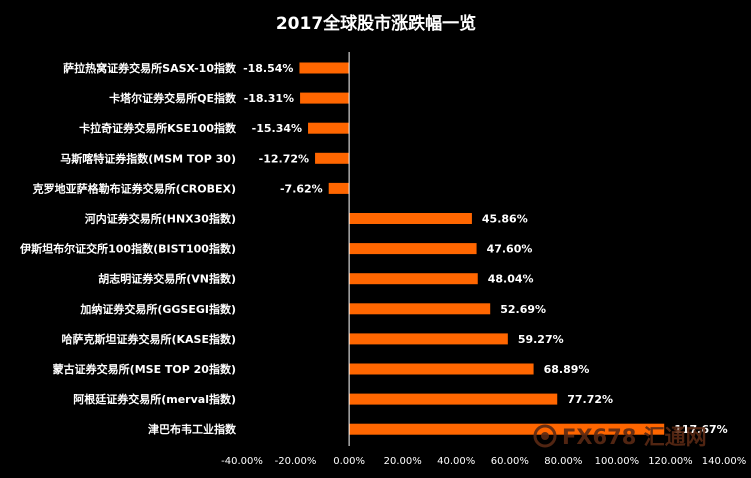 The width and height of the screenshot is (751, 478). Describe the element at coordinates (510, 461) in the screenshot. I see `x-tick-label: 60.00%` at that location.